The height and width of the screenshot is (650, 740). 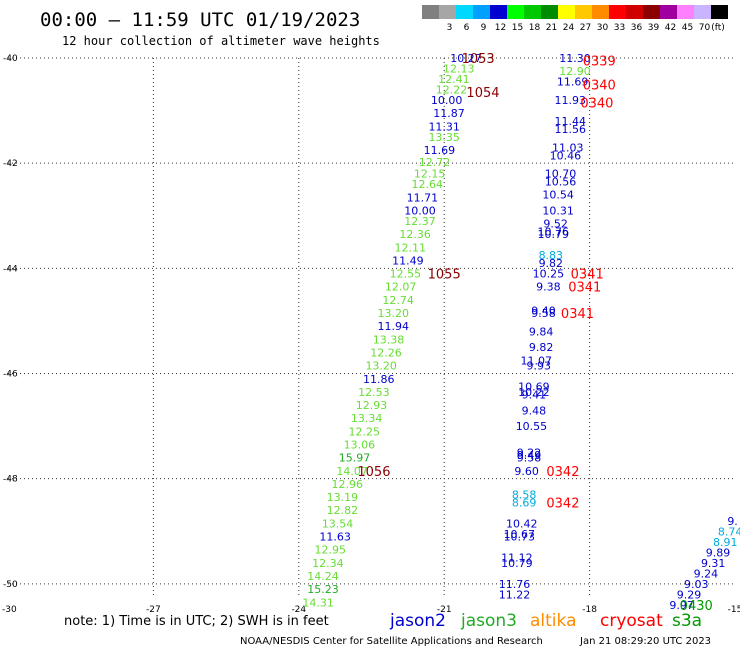 What do you see at coordinates (524, 494) in the screenshot?
I see `wave-height-value: 8.58` at bounding box center [524, 494].